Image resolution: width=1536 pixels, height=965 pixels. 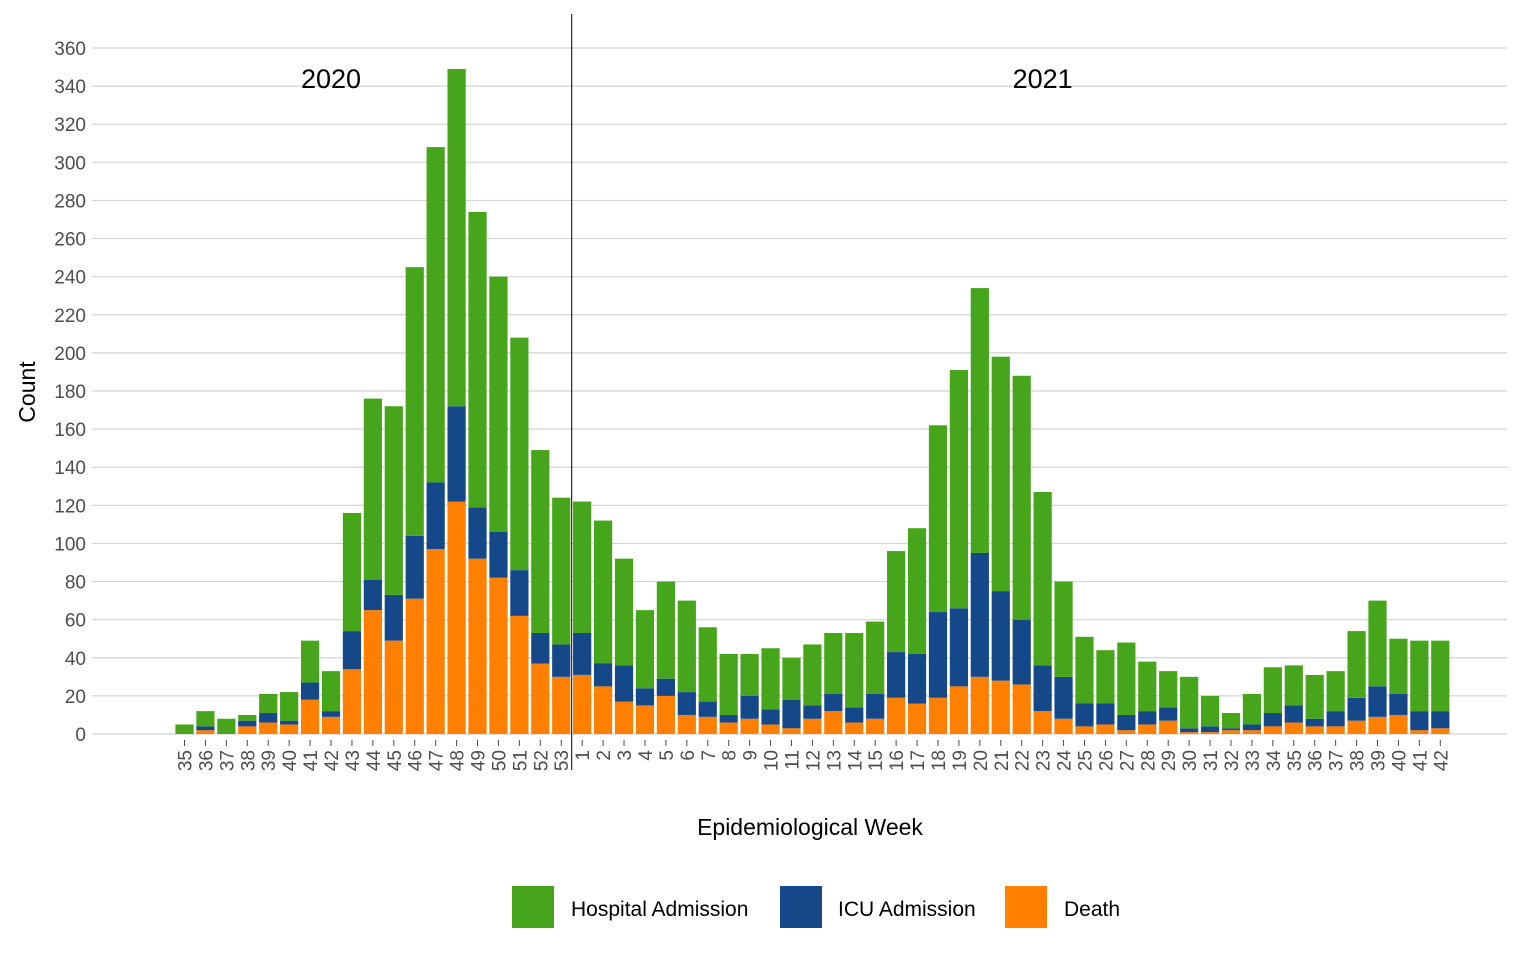 What do you see at coordinates (604, 755) in the screenshot?
I see `x-tick-label: 2` at bounding box center [604, 755].